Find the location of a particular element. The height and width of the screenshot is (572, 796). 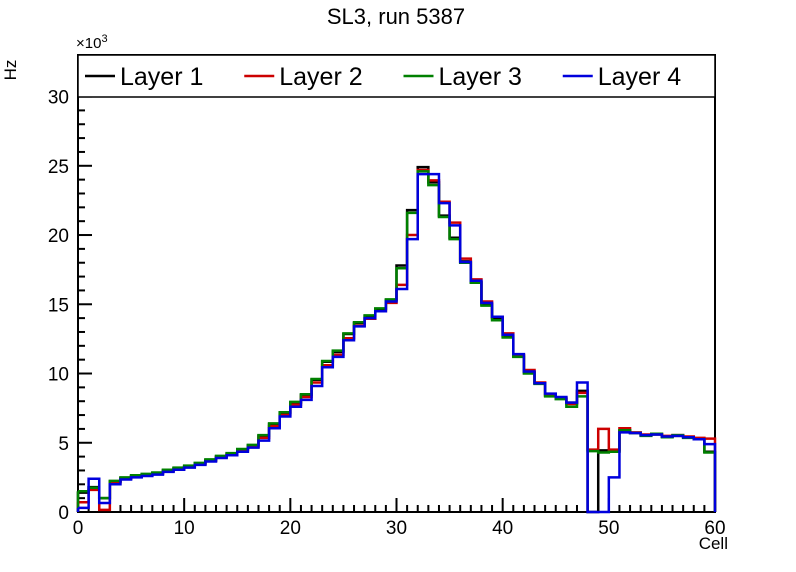

x-tick-label: 10 is located at coordinates (184, 528).